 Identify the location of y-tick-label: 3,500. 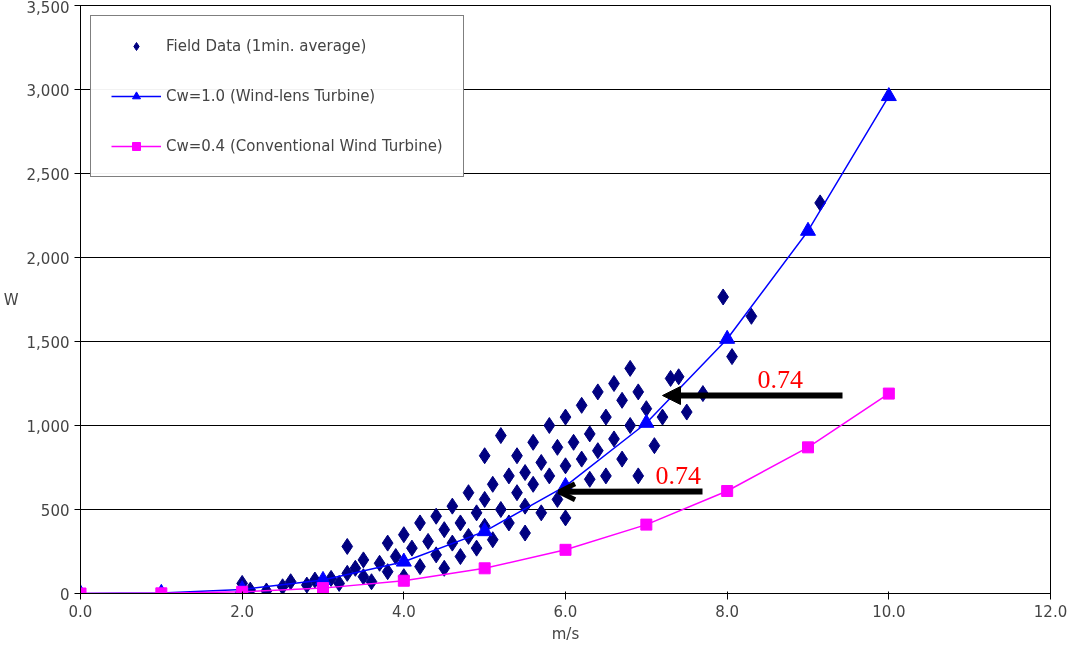
(48, 8).